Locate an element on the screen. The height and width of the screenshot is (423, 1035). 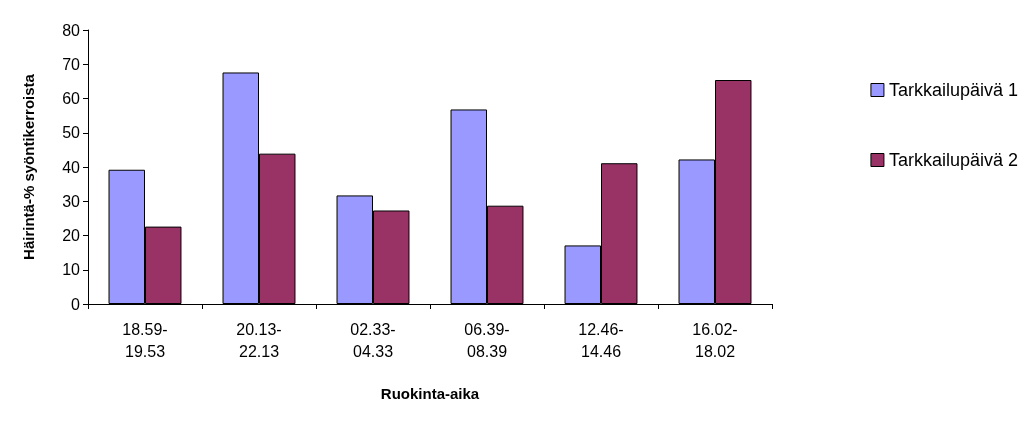
y-tick-label: 70 is located at coordinates (71, 64).